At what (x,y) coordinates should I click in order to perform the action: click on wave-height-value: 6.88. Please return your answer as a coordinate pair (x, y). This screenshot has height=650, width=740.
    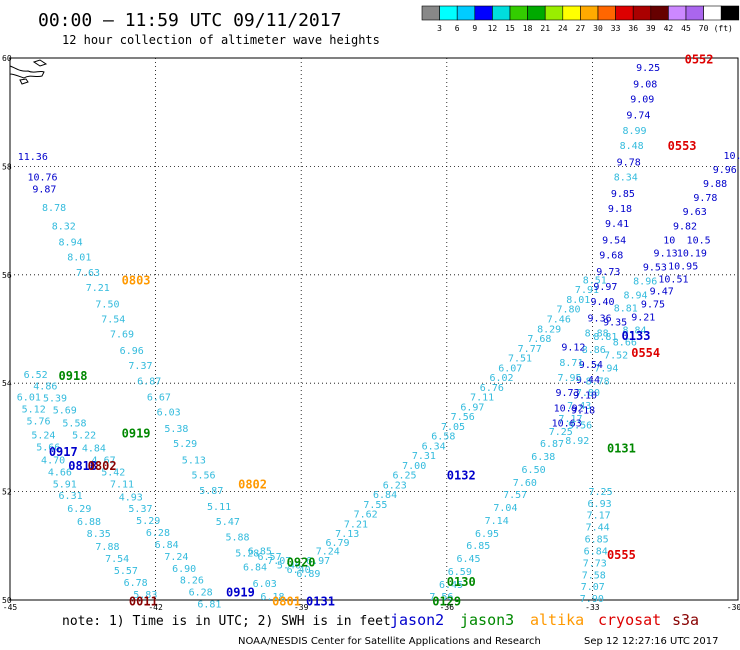
    Looking at the image, I should click on (89, 522).